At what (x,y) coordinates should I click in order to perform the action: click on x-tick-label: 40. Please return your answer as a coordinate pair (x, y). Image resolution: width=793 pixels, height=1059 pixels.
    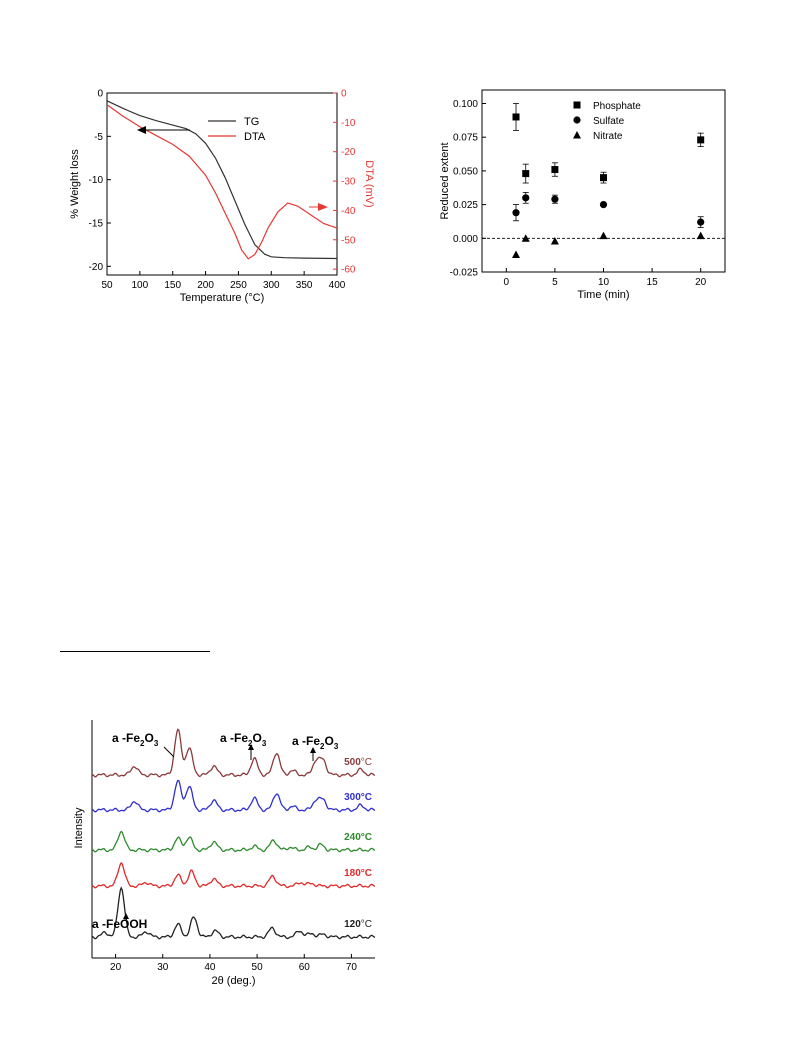
    Looking at the image, I should click on (210, 967).